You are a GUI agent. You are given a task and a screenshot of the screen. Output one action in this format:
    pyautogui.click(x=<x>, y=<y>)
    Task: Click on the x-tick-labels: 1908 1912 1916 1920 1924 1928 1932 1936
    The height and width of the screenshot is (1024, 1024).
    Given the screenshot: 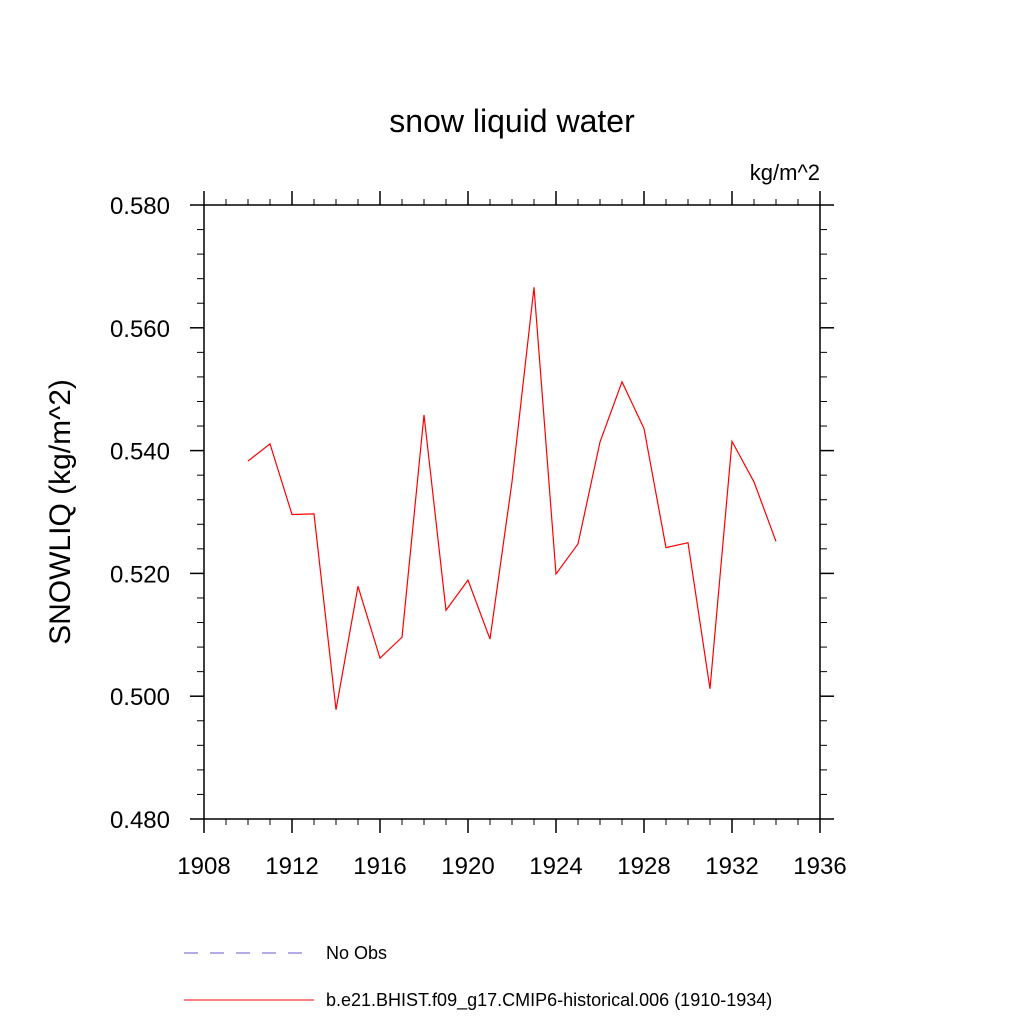 What is the action you would take?
    pyautogui.click(x=511, y=866)
    